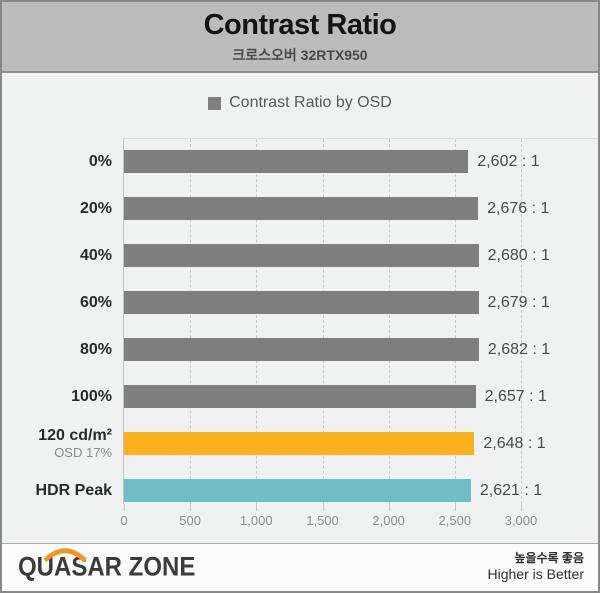 The image size is (600, 593). What do you see at coordinates (519, 349) in the screenshot?
I see `value-label: 2,682 : 1` at bounding box center [519, 349].